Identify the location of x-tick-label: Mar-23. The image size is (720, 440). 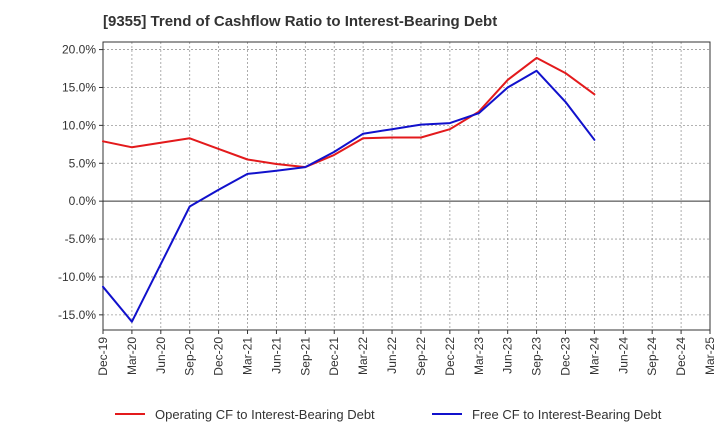
(479, 356).